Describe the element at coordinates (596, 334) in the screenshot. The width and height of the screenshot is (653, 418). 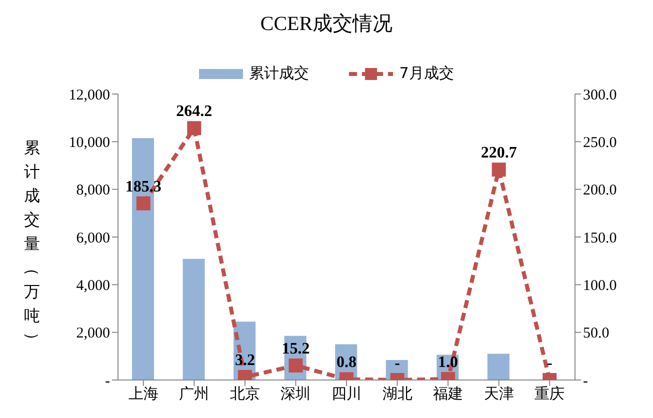
I see `y2-tick-label: 50.0` at that location.